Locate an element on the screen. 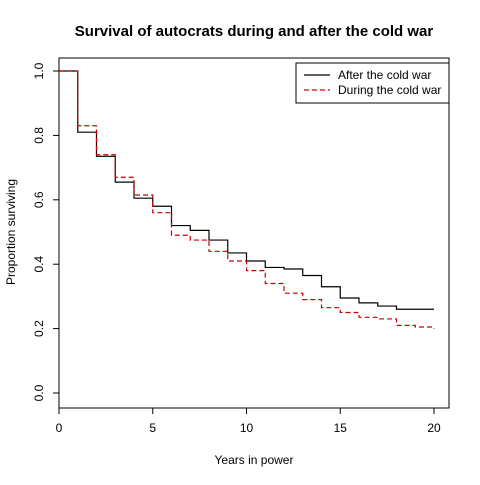 This screenshot has height=485, width=480. legend-label: After the cold war is located at coordinates (384, 75).